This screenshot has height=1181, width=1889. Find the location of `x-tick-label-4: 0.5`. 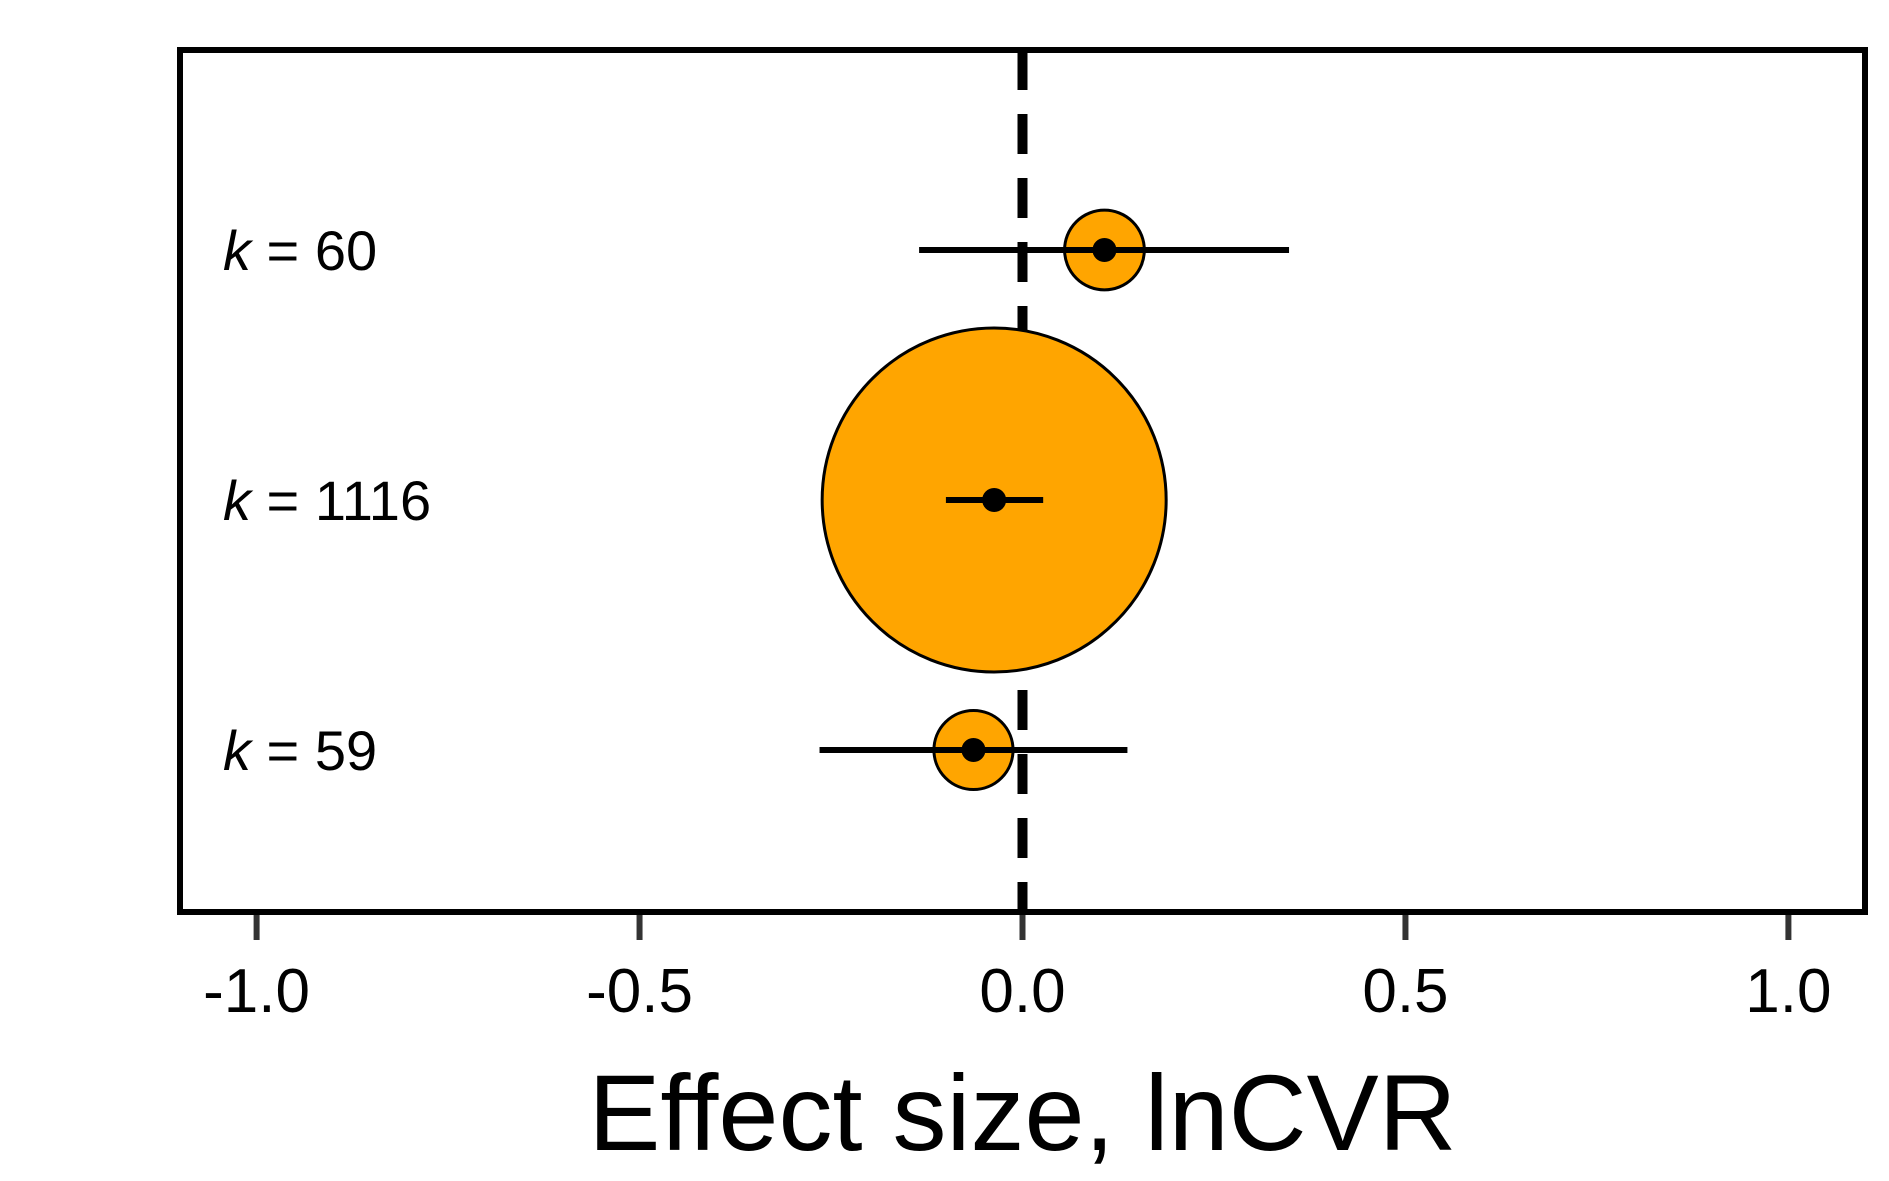

x-tick-label-4: 0.5 is located at coordinates (1405, 991).